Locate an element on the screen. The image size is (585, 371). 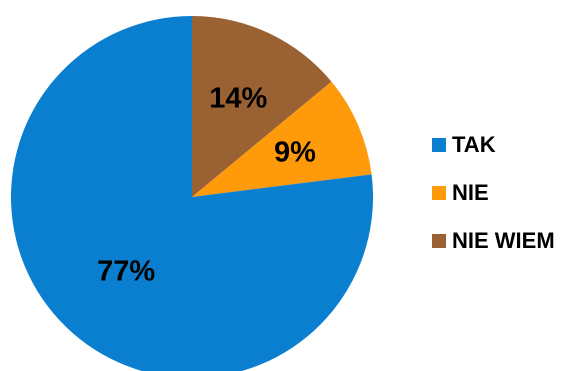
legend: TAK NIE NIE WIEM is located at coordinates (493, 193).